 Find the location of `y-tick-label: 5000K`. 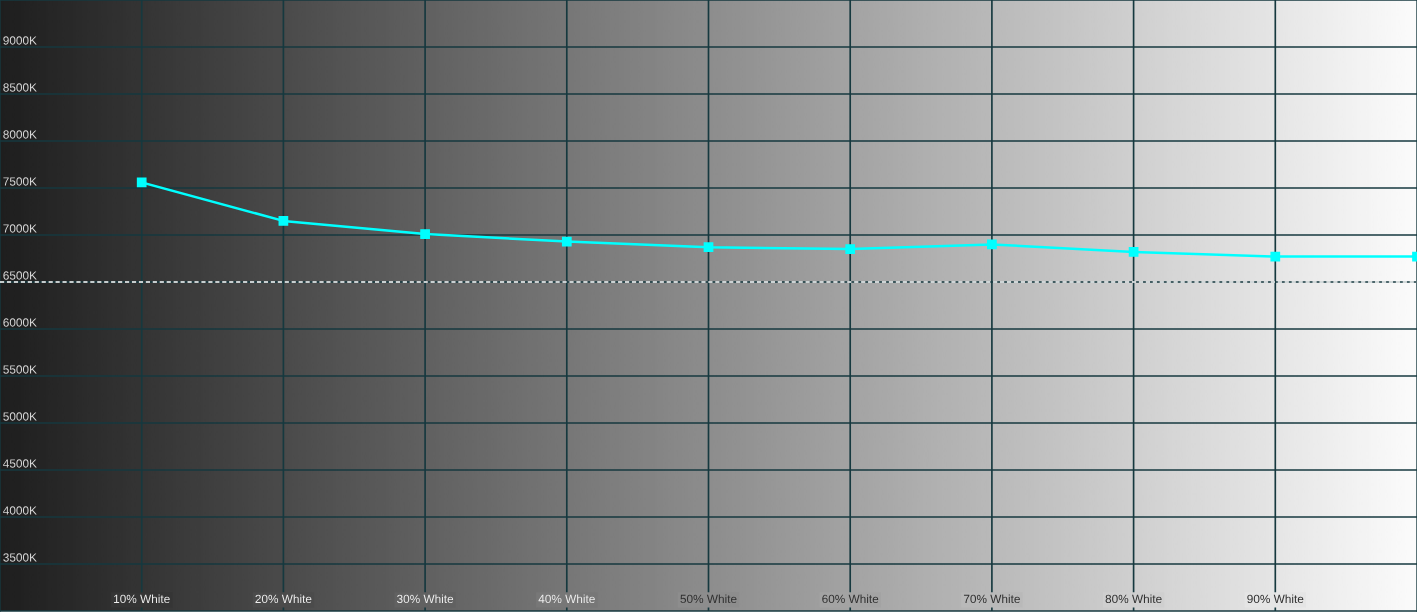

y-tick-label: 5000K is located at coordinates (20, 416).